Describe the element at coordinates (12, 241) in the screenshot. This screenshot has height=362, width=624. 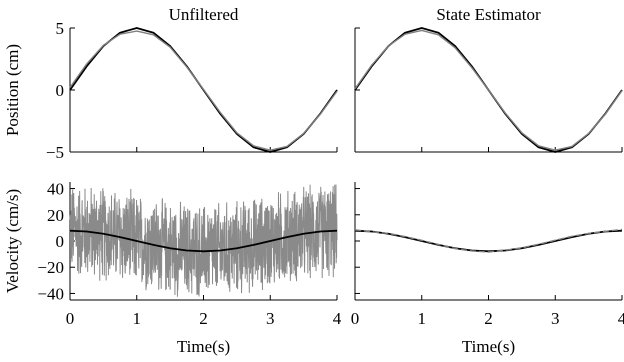
I see `y-axis-label-2: Velocity (cm/s)` at that location.